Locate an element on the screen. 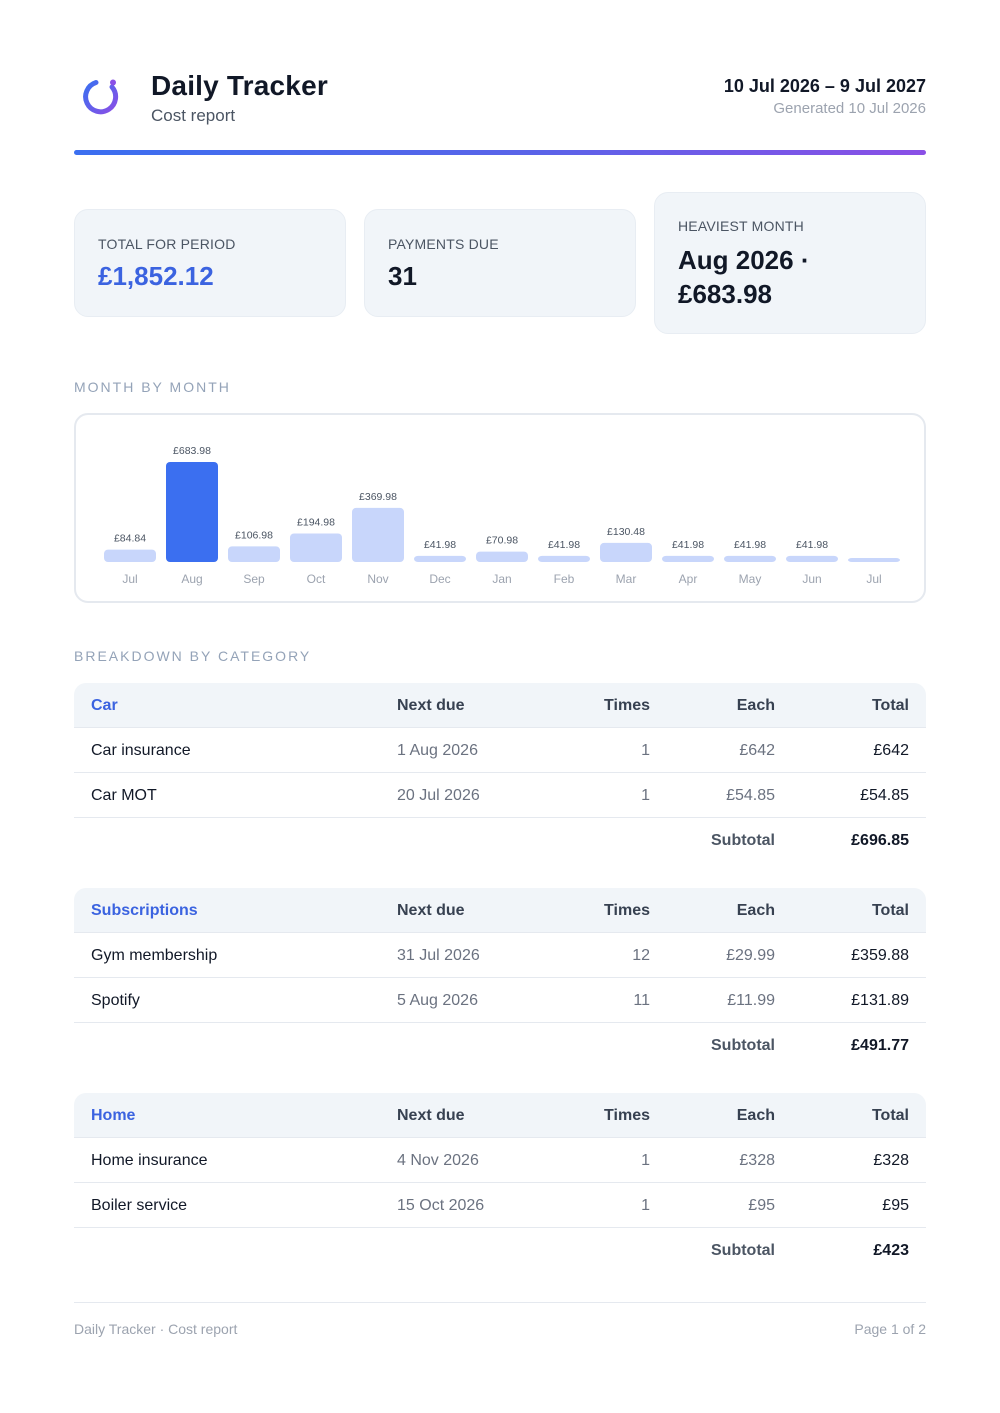 This screenshot has height=1413, width=1000. month-tick-label: Jul is located at coordinates (129, 579).